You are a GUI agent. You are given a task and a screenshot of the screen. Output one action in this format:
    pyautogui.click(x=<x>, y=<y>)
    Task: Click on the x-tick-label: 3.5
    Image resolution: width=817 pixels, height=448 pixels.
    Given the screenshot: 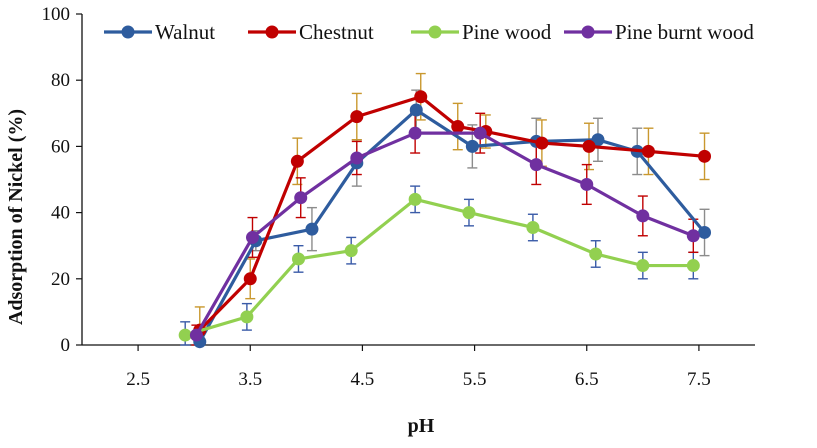 What is the action you would take?
    pyautogui.click(x=250, y=379)
    